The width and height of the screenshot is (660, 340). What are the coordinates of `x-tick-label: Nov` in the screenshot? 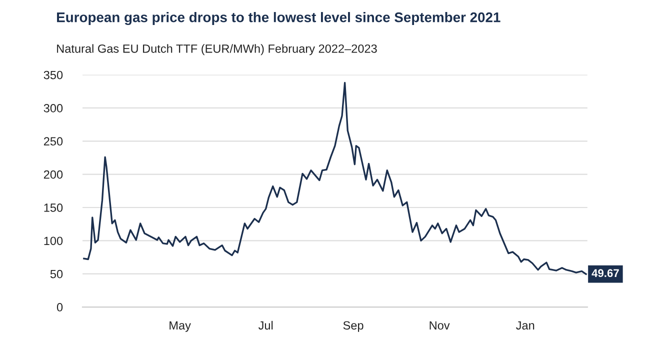 It's located at (440, 325).